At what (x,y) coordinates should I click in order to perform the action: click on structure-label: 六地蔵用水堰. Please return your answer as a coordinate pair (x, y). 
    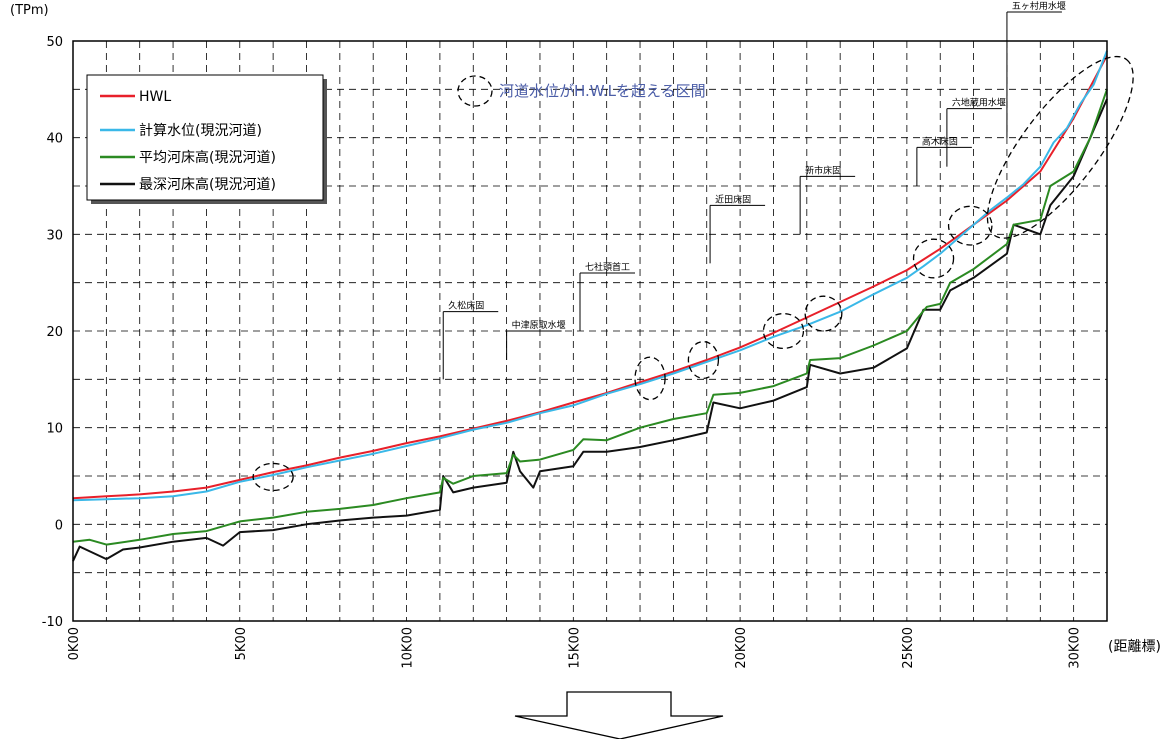
    Looking at the image, I should click on (979, 103).